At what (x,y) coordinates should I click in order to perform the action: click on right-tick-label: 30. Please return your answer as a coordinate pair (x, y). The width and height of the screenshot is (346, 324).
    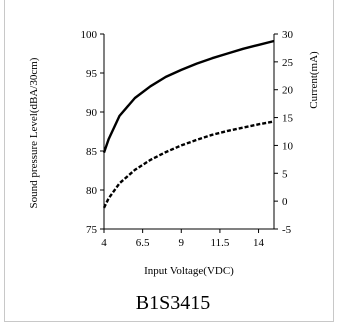
    Looking at the image, I should click on (288, 35).